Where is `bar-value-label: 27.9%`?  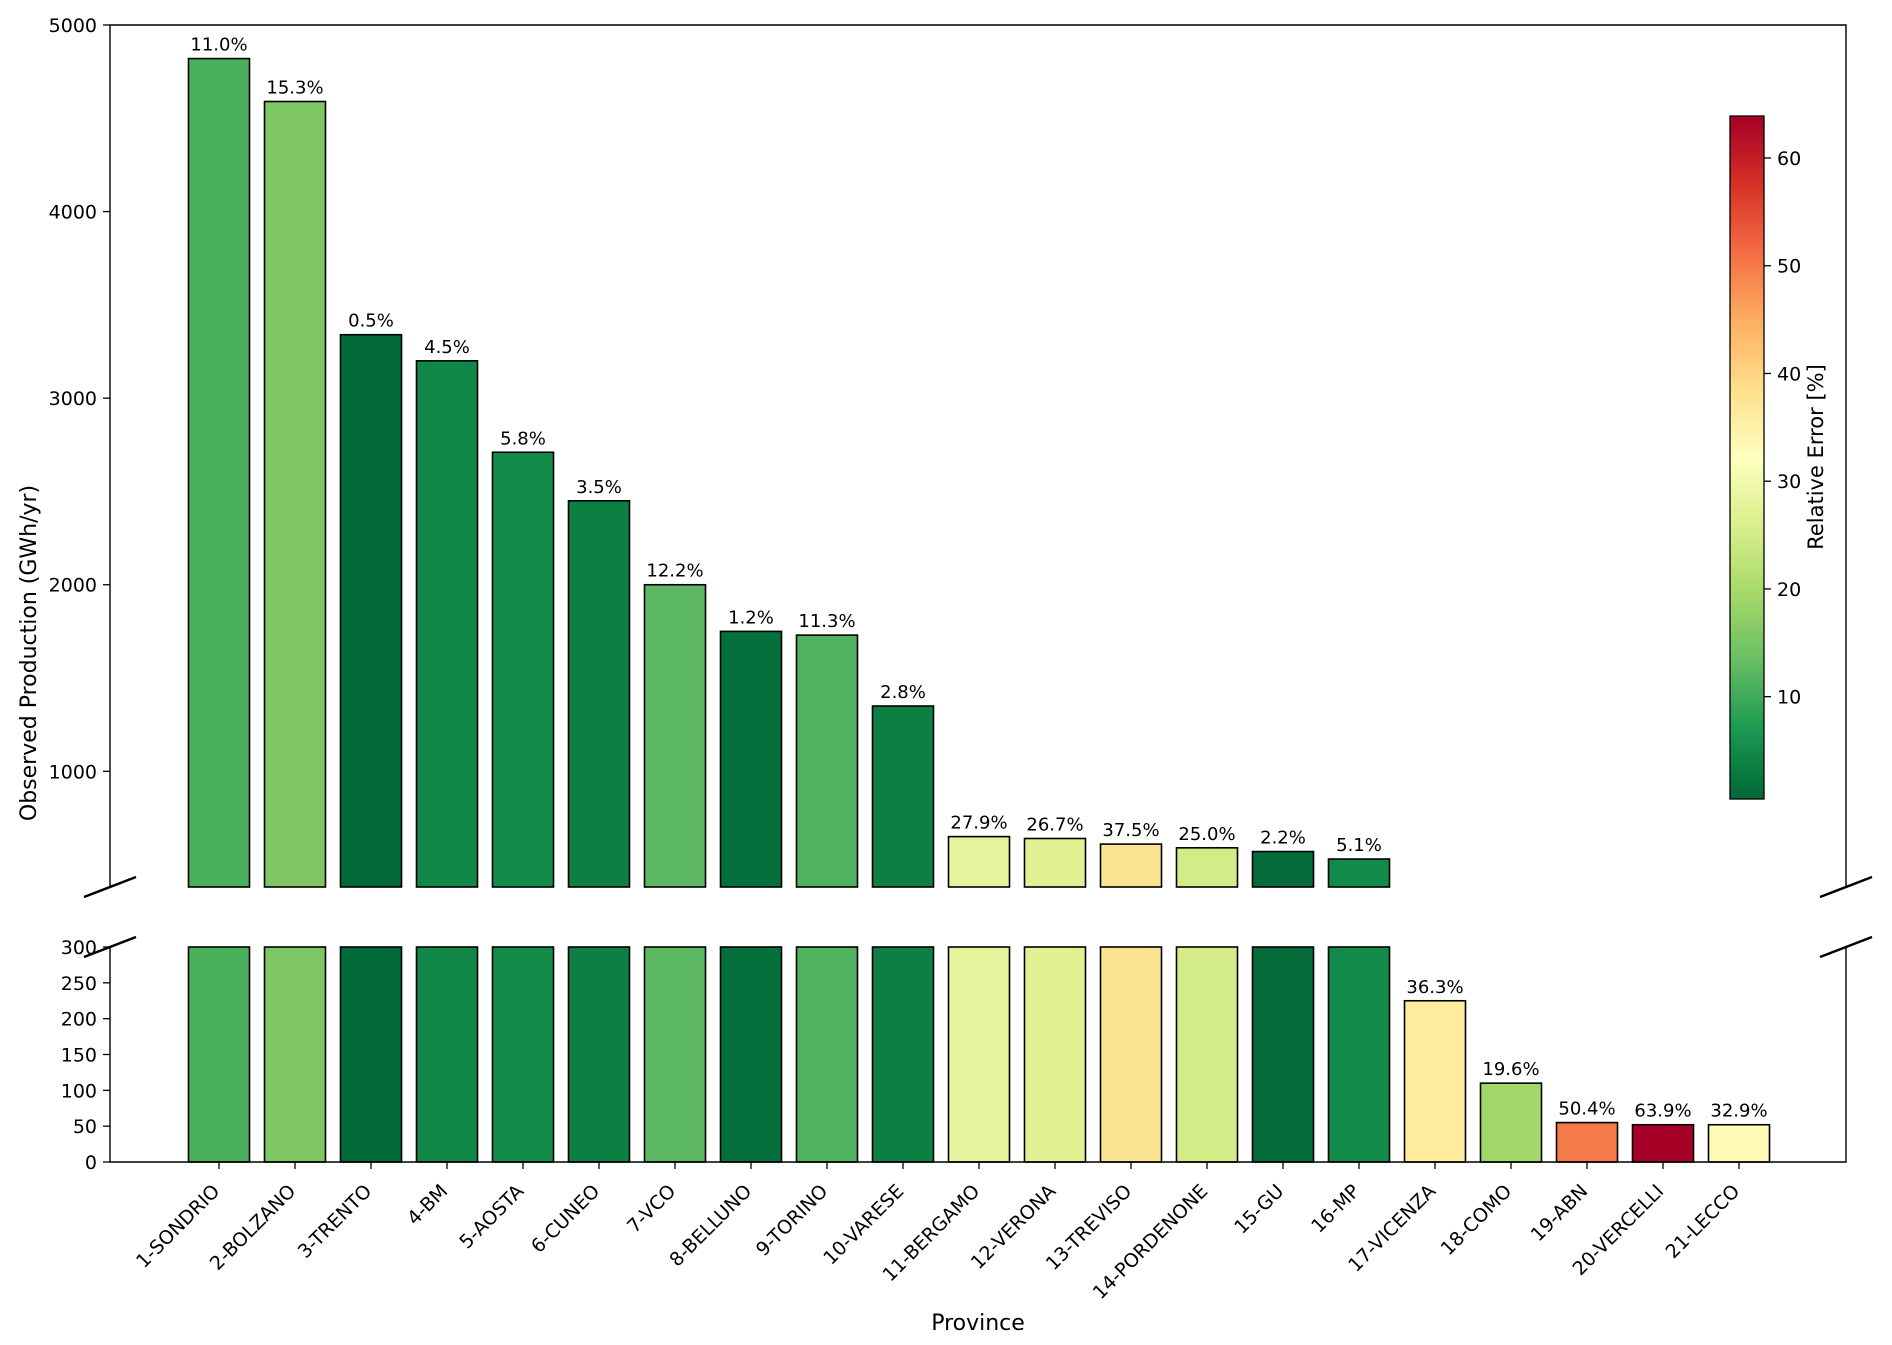 bar-value-label: 27.9% is located at coordinates (978, 823).